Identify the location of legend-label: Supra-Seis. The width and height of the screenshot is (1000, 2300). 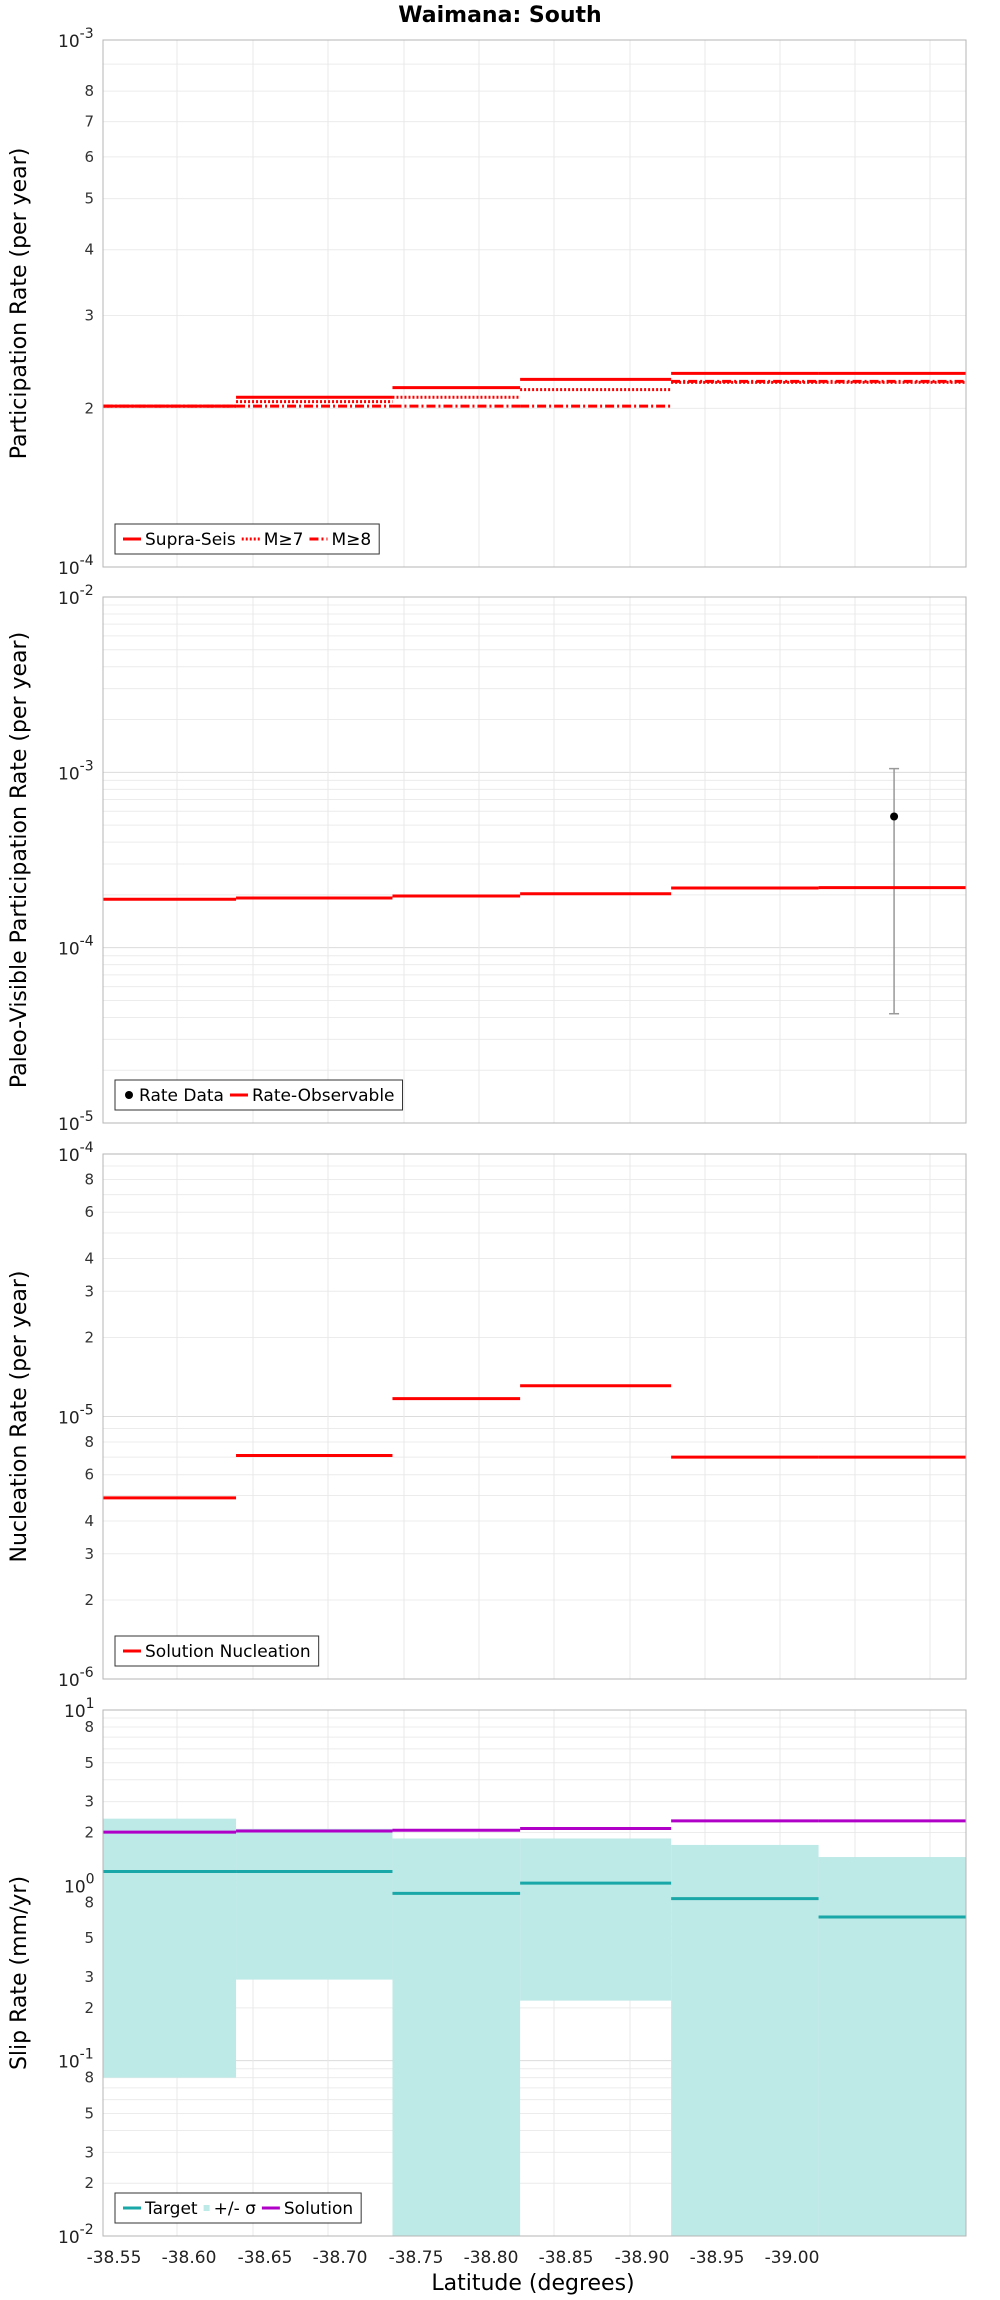
(190, 540).